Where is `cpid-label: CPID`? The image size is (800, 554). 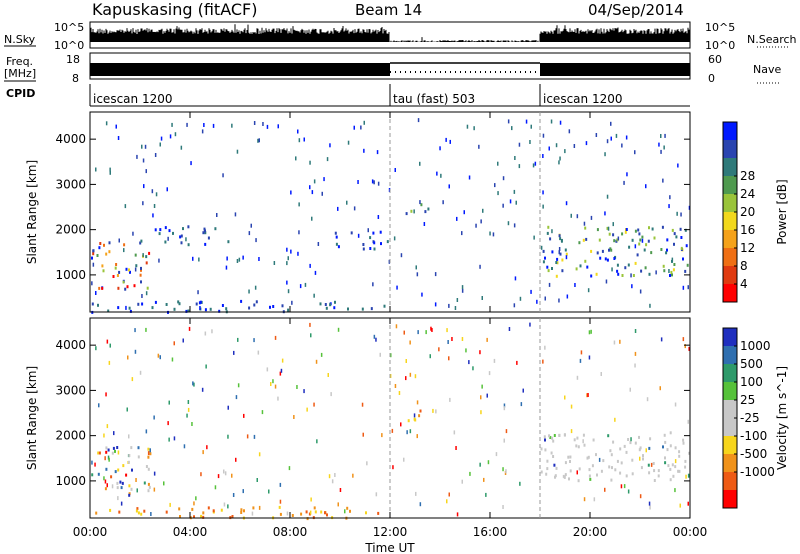 cpid-label: CPID is located at coordinates (20, 93).